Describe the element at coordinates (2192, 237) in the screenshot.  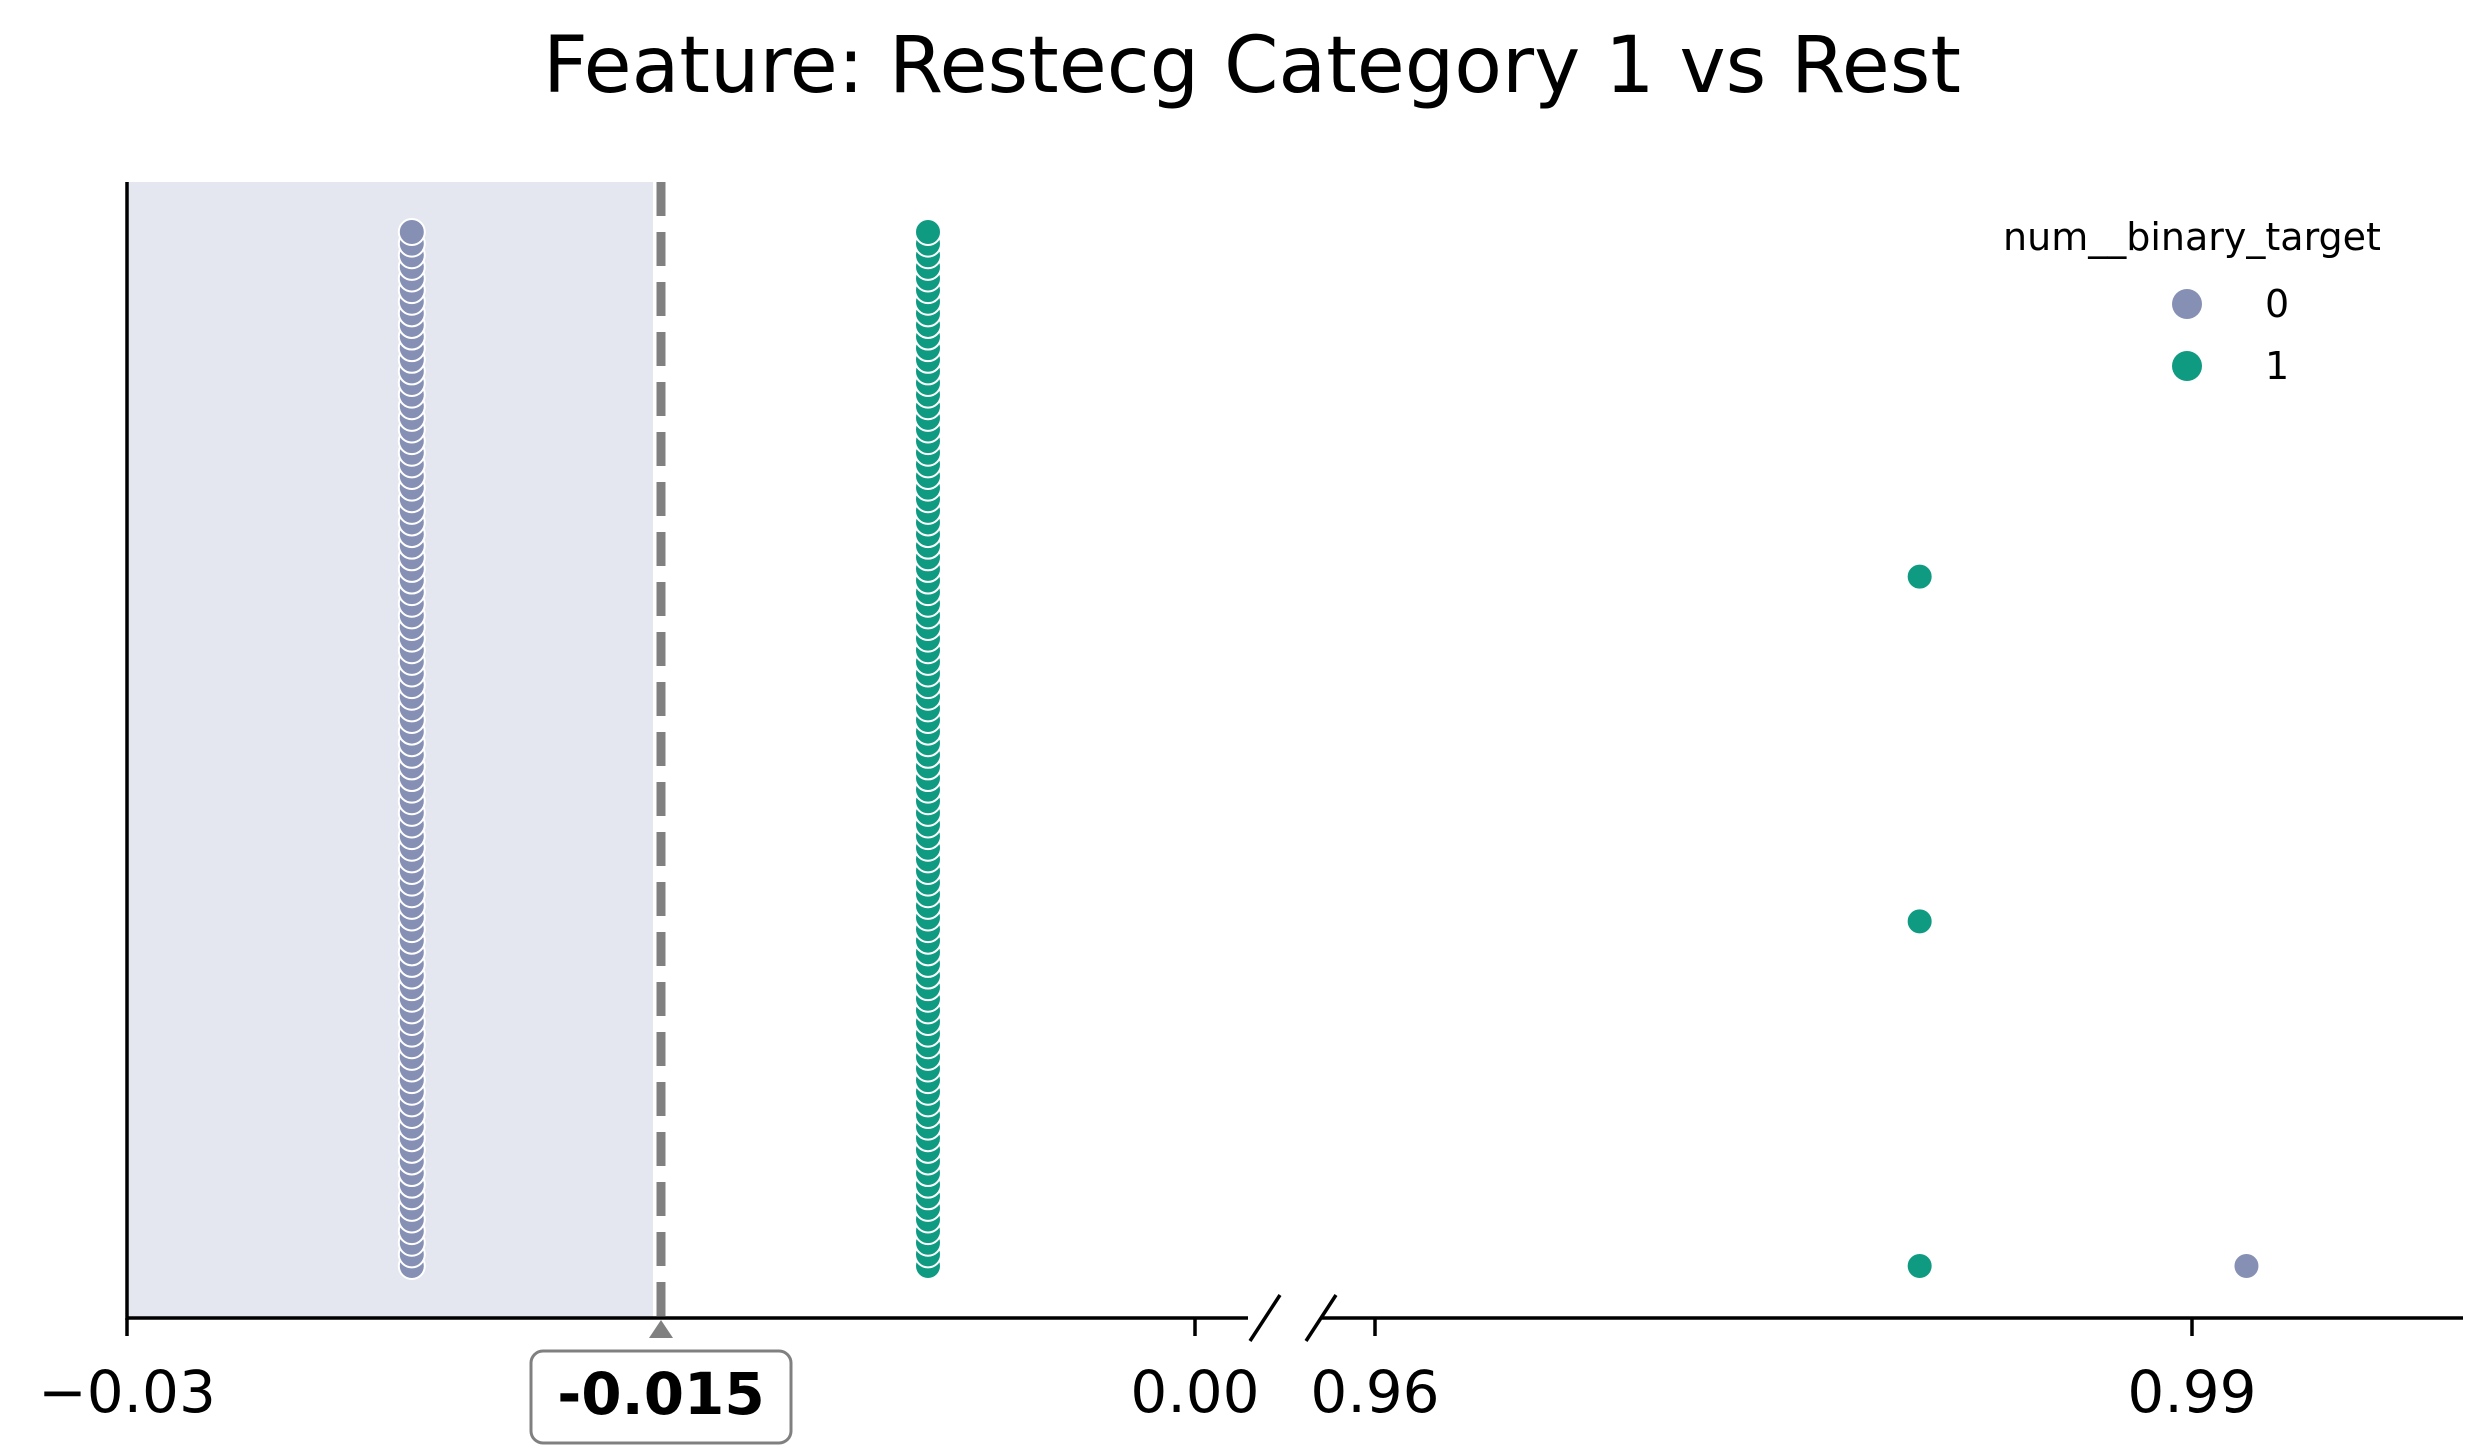
I see `legend-title: num__binary_target` at that location.